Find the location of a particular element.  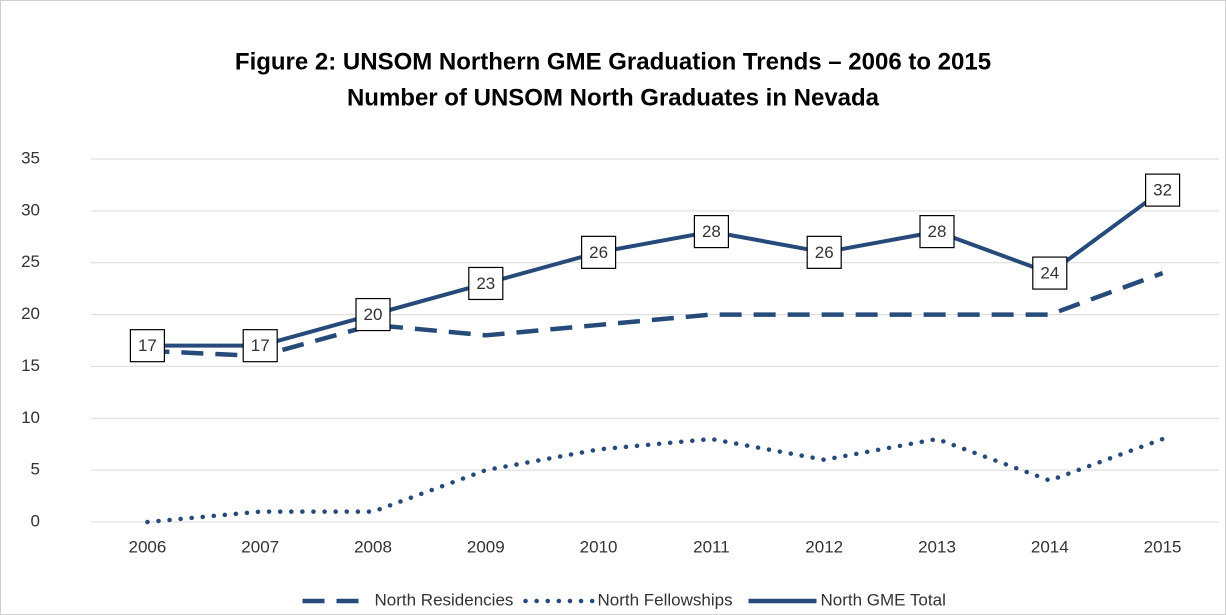

data-label: 32 is located at coordinates (1162, 190).